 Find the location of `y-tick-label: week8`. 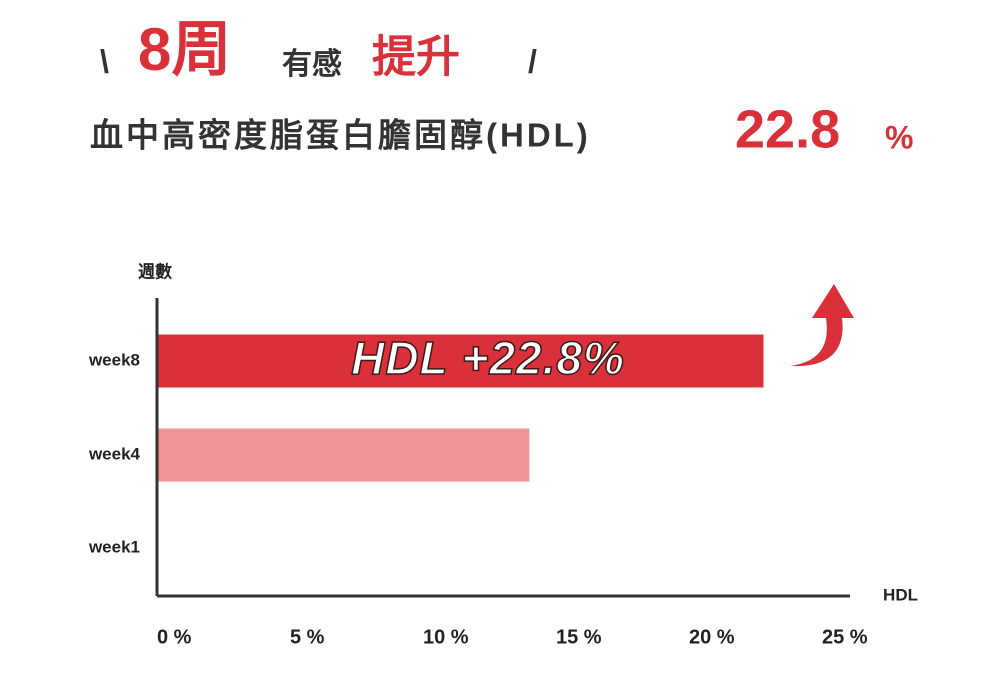

y-tick-label: week8 is located at coordinates (114, 359).